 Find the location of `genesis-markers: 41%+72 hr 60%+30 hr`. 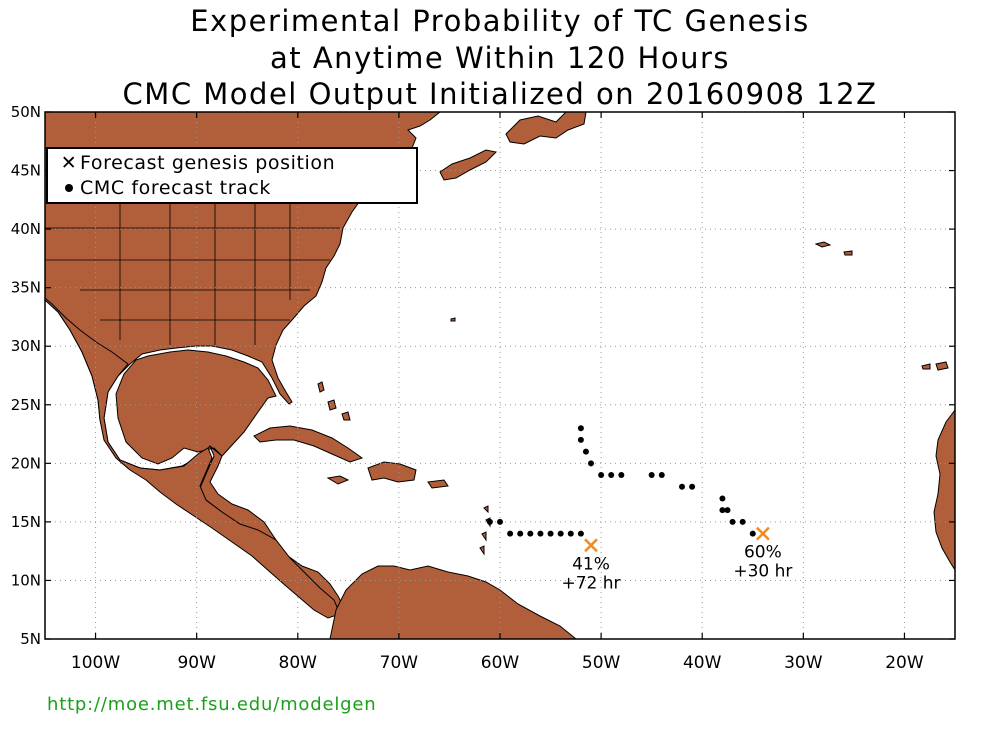

genesis-markers: 41%+72 hr 60%+30 hr is located at coordinates (676, 559).